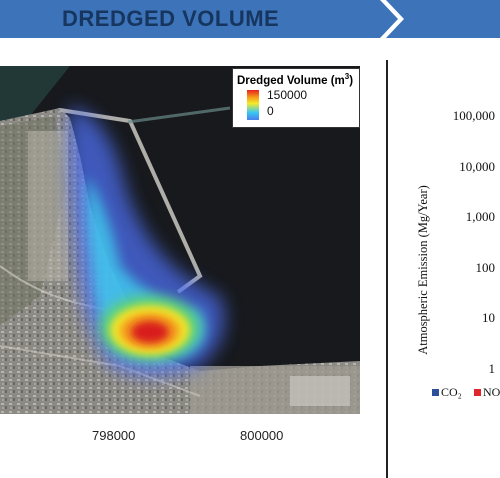  I want to click on banner-arrow-shape, so click(250, 19).